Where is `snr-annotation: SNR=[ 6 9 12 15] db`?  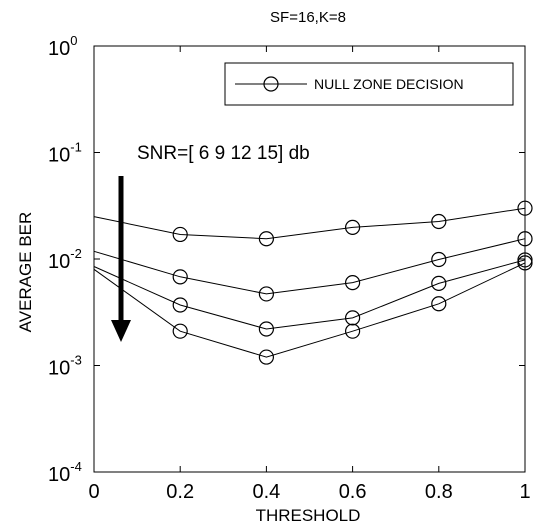 snr-annotation: SNR=[ 6 9 12 15] db is located at coordinates (223, 153).